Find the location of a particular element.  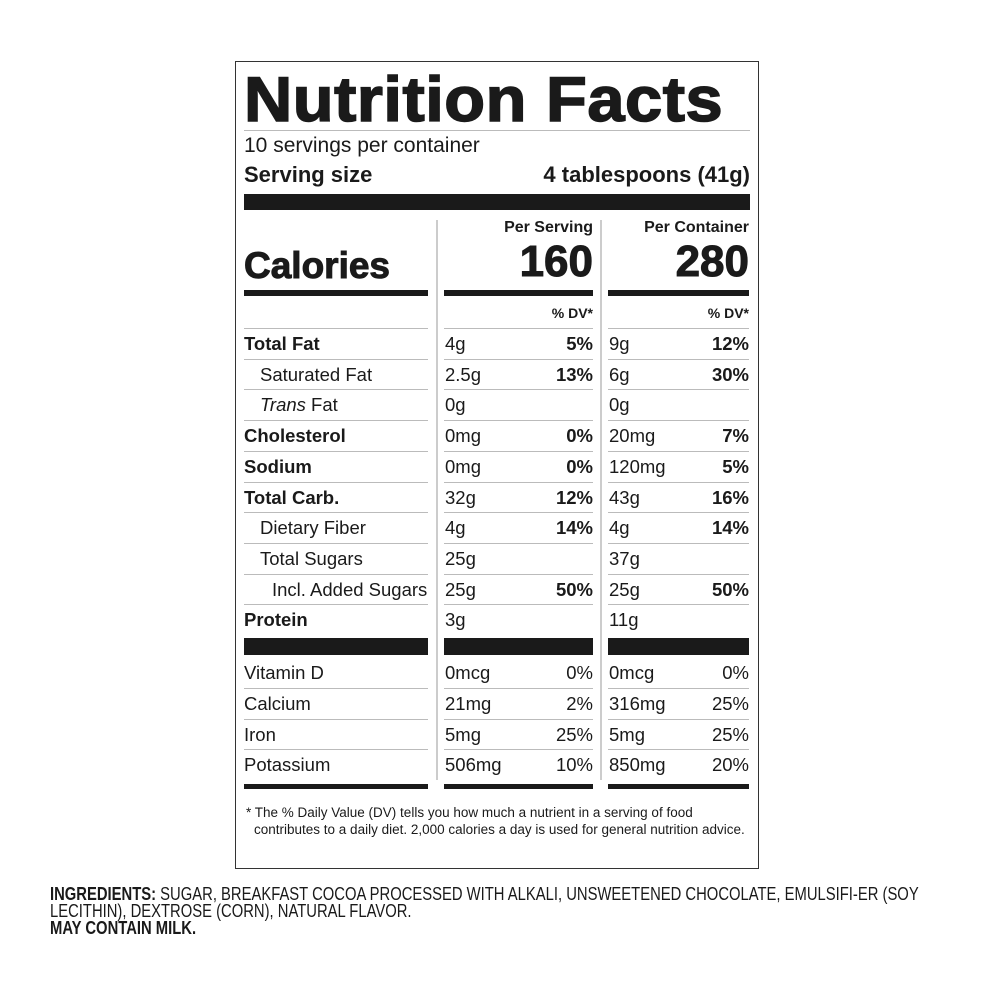

column-divider is located at coordinates (601, 500).